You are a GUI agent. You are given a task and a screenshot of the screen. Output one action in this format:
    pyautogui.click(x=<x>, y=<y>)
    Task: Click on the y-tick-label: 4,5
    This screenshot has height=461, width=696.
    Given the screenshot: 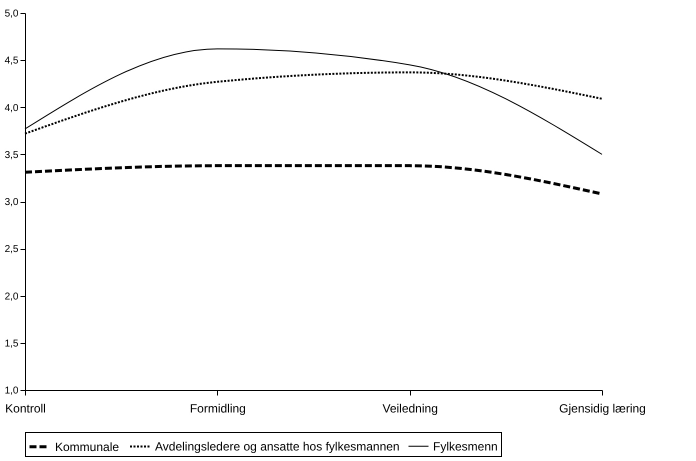 What is the action you would take?
    pyautogui.click(x=11, y=61)
    